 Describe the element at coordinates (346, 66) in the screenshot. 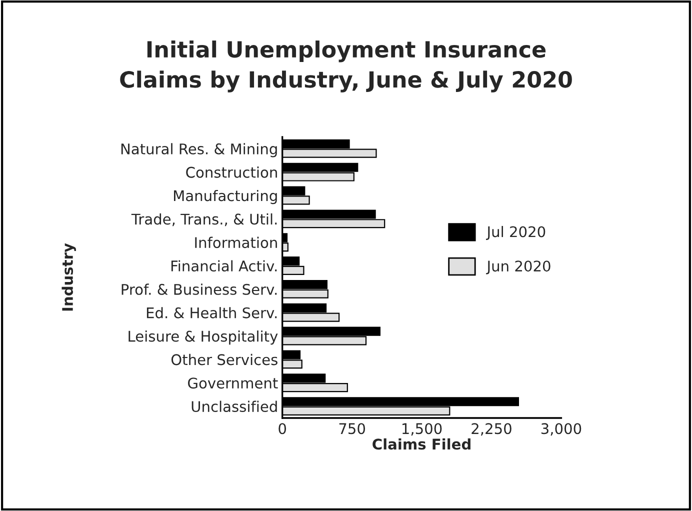

I see `chart-title: Initial Unemployment Insurance Claims by Industry, June & July 2020` at that location.